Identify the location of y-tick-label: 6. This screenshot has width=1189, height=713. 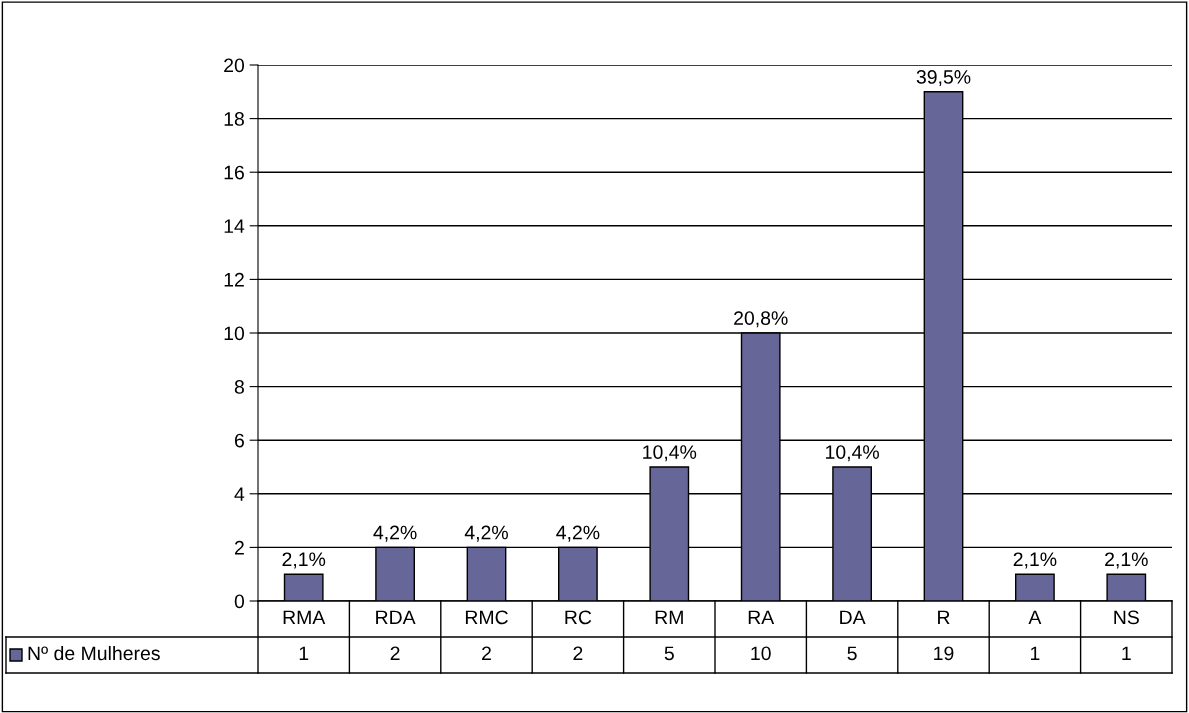
(239, 440).